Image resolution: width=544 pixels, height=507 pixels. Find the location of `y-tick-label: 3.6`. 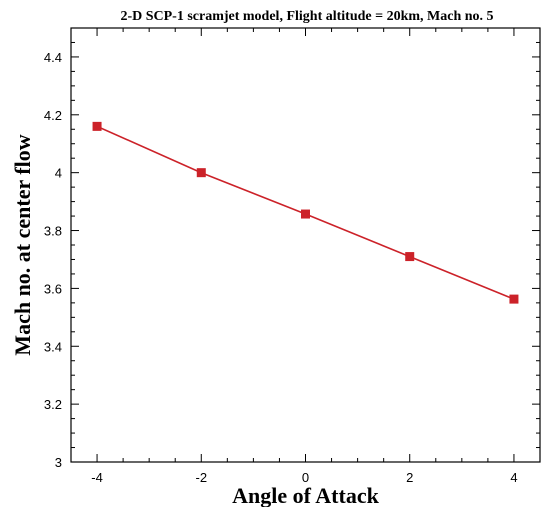

y-tick-label: 3.6 is located at coordinates (53, 288).